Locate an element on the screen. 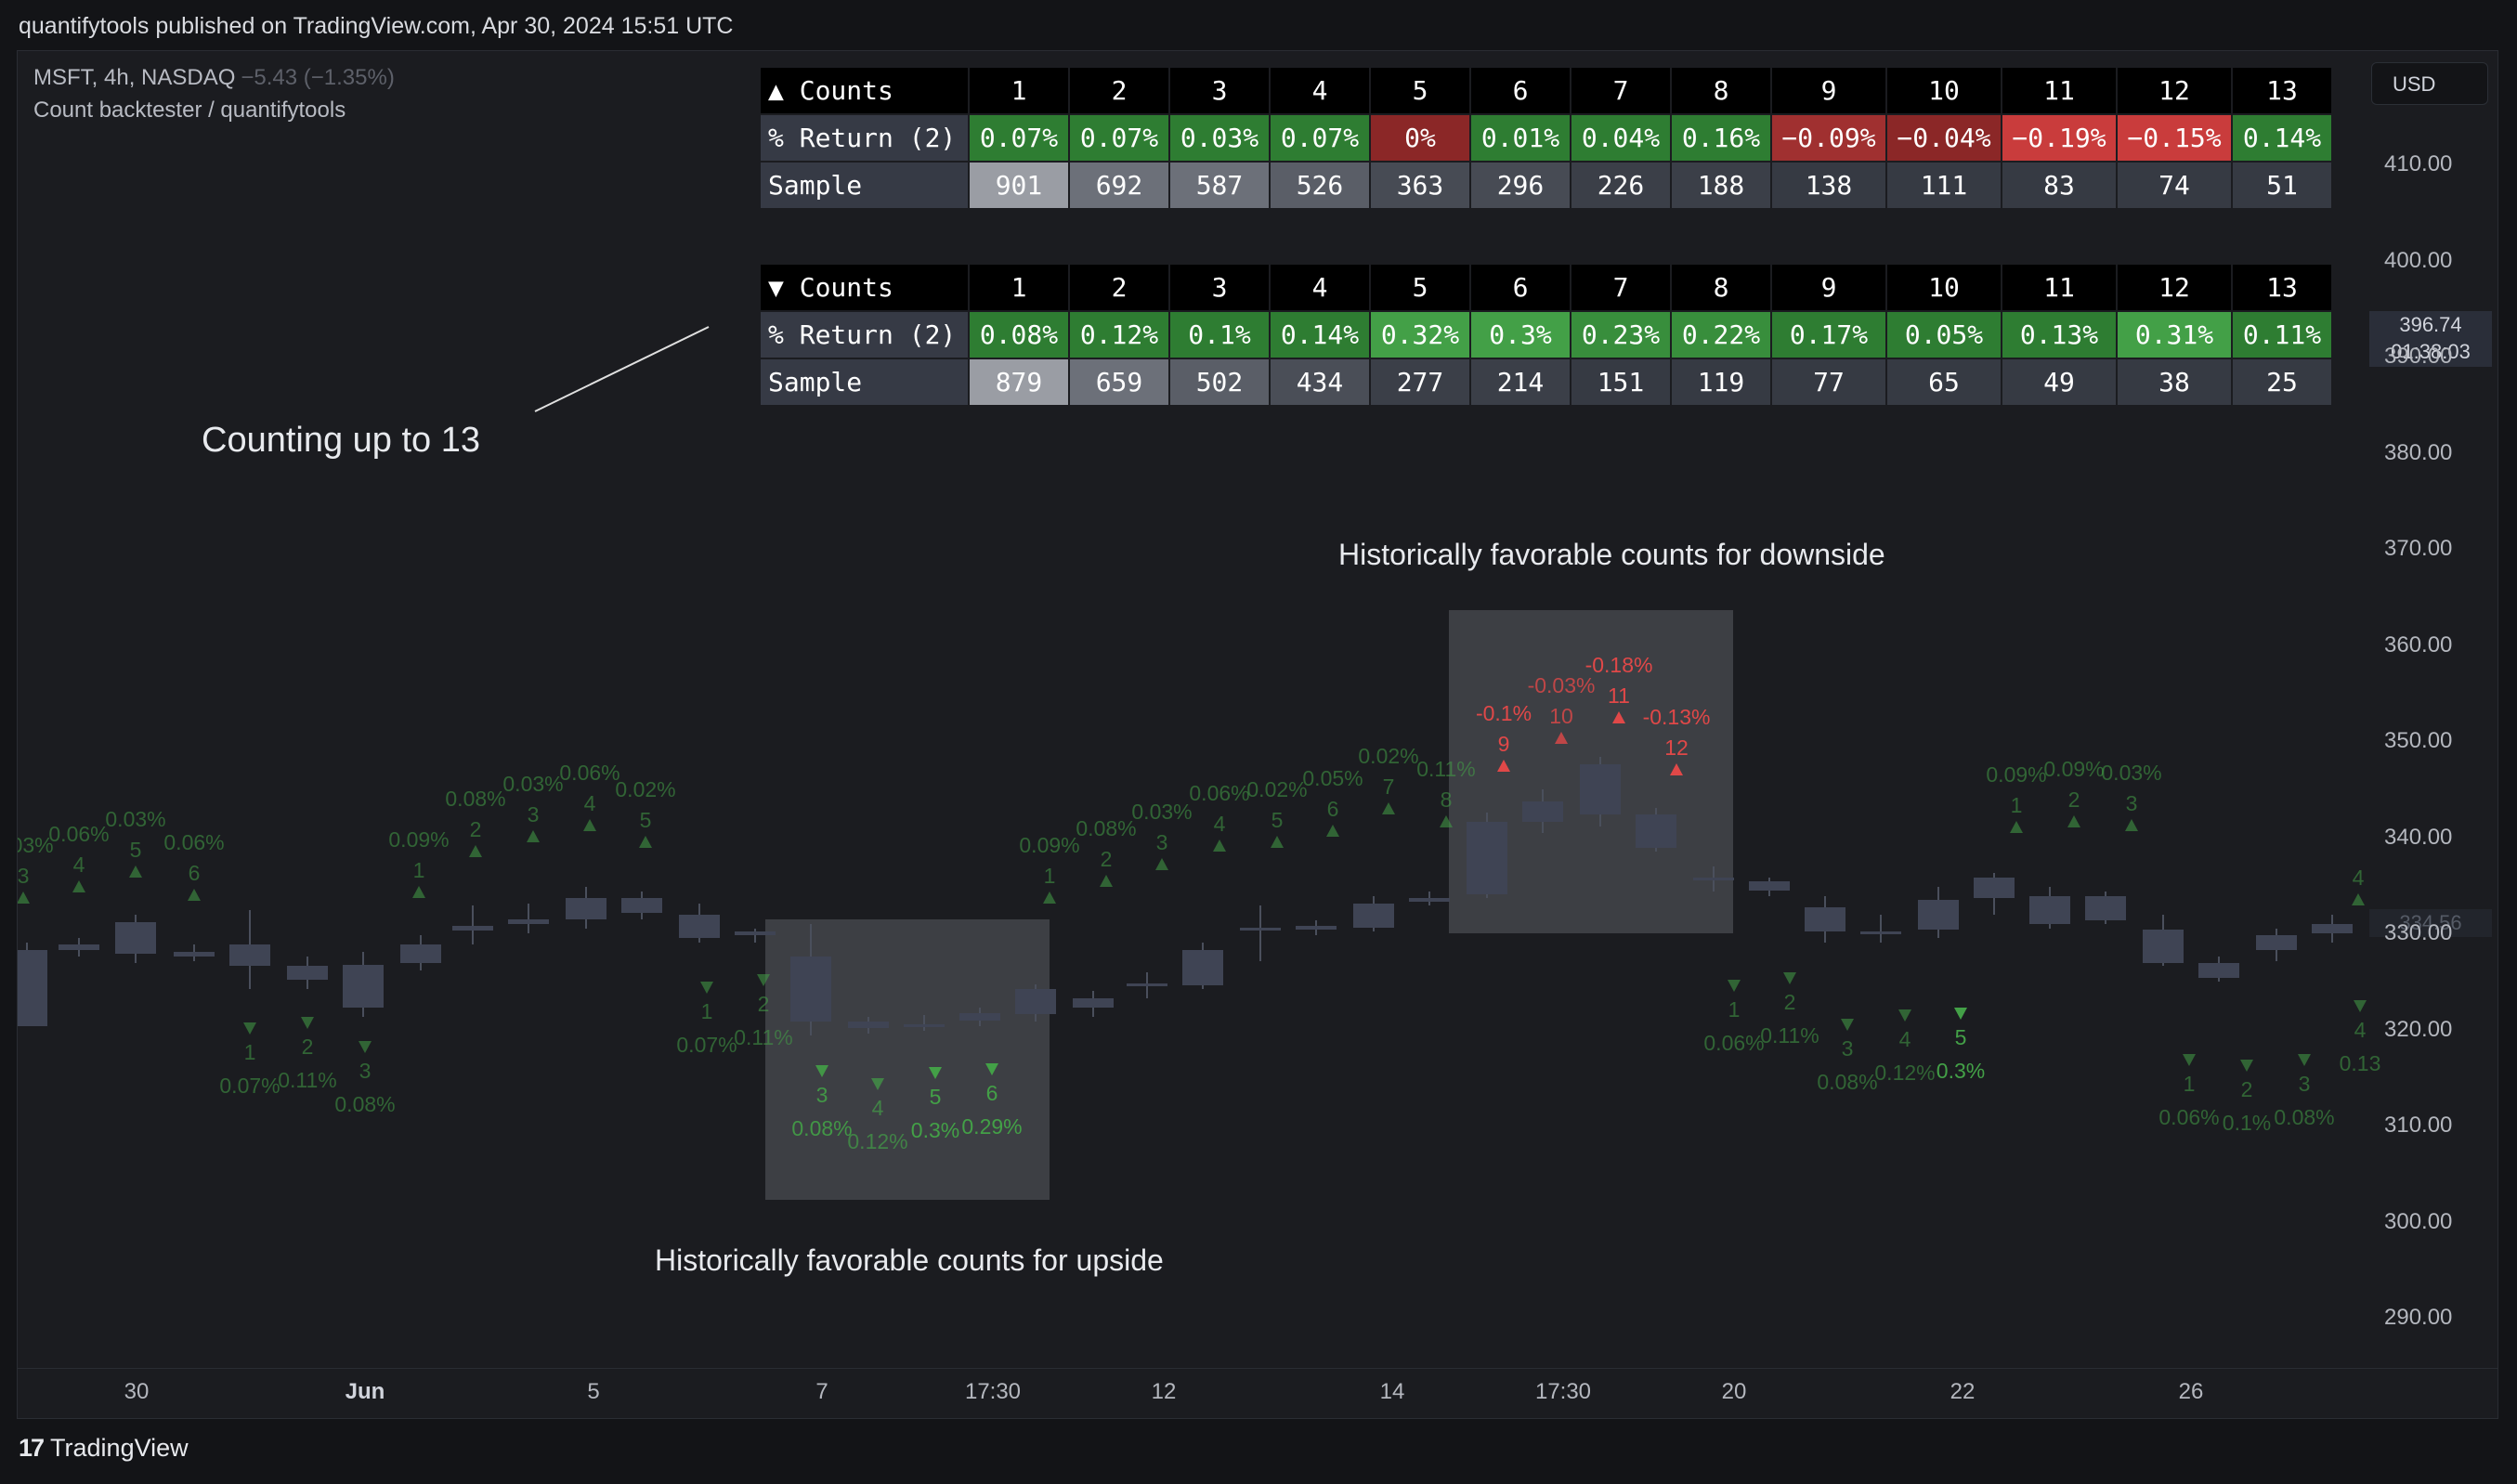 This screenshot has height=1484, width=2517. dn-count-8: 8 is located at coordinates (1721, 287).